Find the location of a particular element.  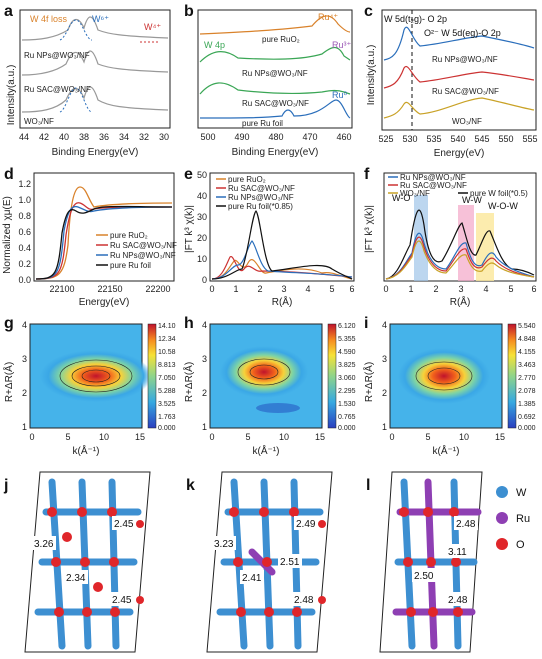

x-tick: 1 is located at coordinates (235, 289).